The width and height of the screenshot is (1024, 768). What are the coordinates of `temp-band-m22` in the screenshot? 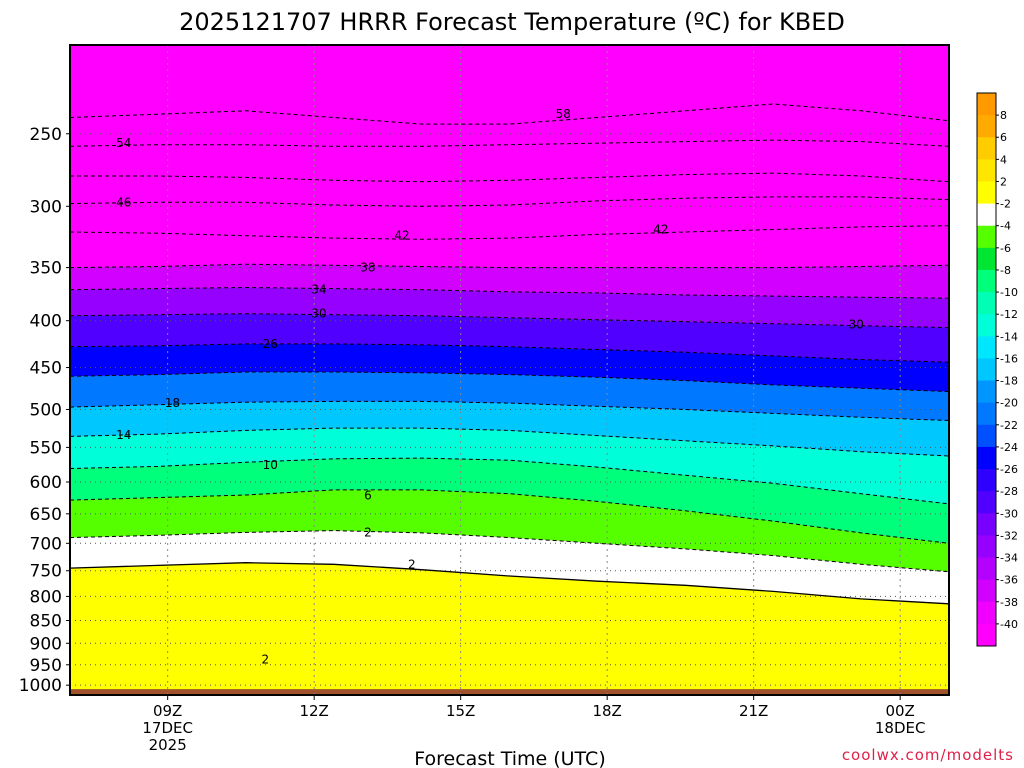 It's located at (509, 367).